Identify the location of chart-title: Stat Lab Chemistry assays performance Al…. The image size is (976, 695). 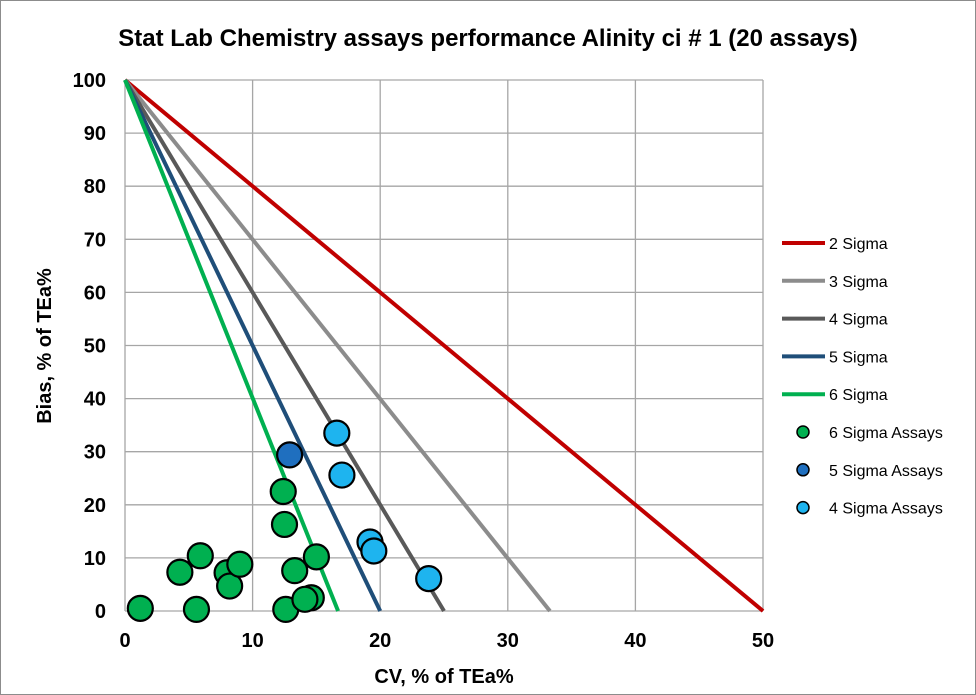
(487, 38).